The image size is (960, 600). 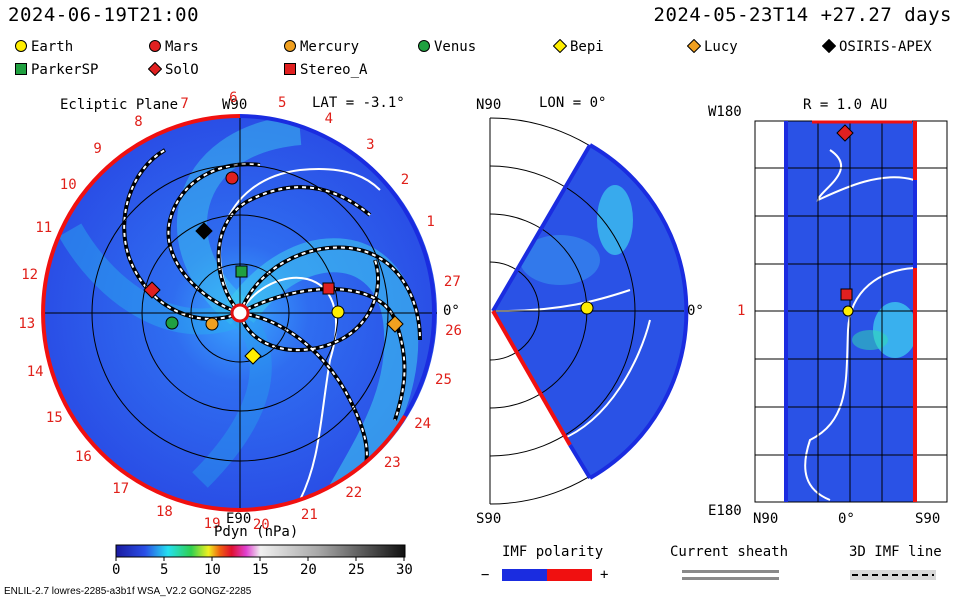 I want to click on meridional-lon-label: LON = 0°, so click(x=573, y=103).